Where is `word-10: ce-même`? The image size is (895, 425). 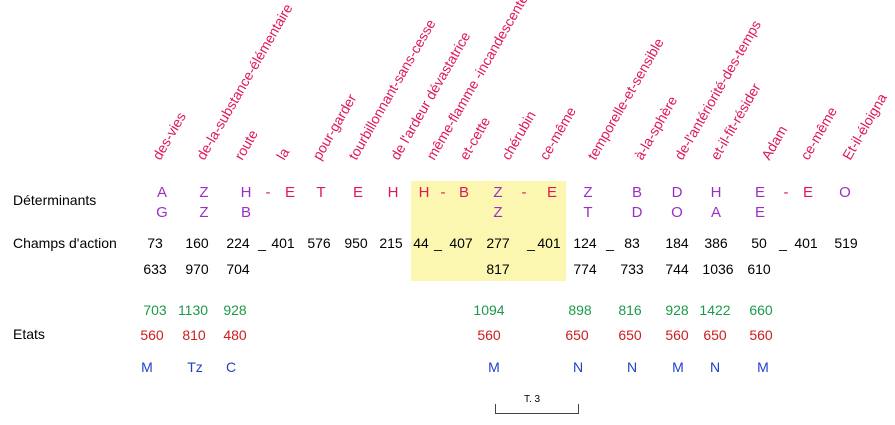 word-10: ce-même is located at coordinates (558, 133).